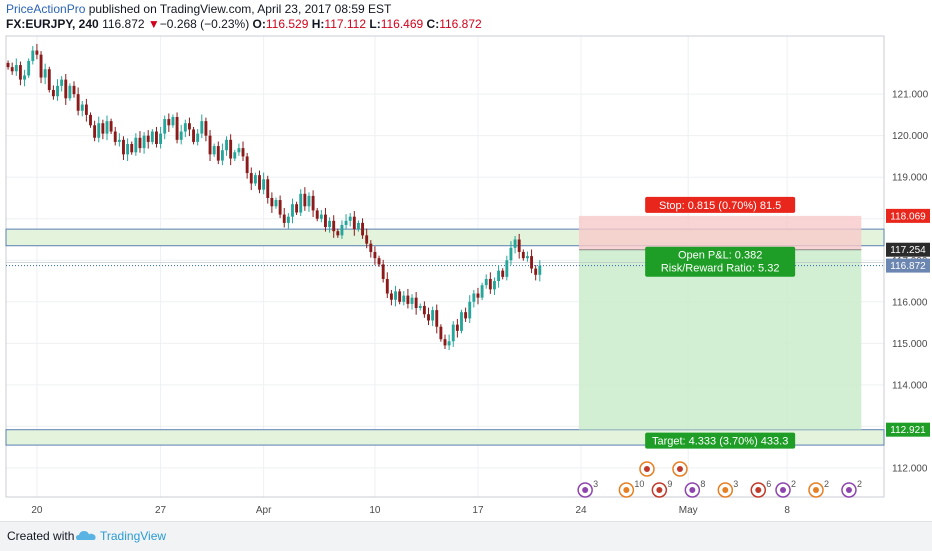  I want to click on y-tick-label: 116.000, so click(910, 302).